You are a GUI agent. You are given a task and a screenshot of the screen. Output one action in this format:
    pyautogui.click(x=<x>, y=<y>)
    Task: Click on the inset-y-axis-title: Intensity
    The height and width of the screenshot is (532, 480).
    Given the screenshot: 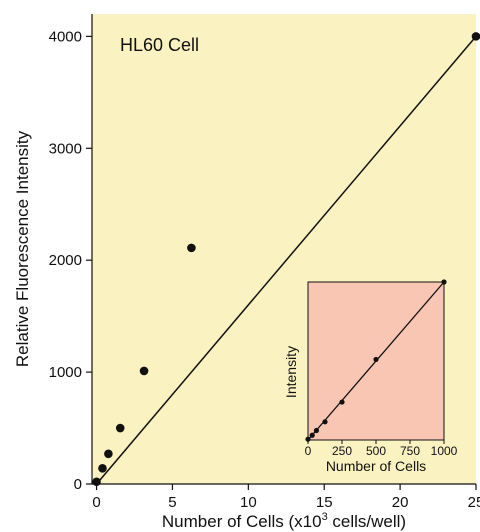 What is the action you would take?
    pyautogui.click(x=291, y=372)
    